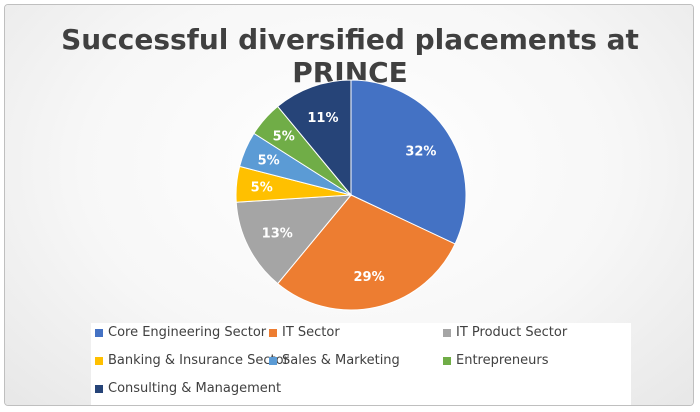  I want to click on legend-label: Sales & Marketing, so click(341, 360).